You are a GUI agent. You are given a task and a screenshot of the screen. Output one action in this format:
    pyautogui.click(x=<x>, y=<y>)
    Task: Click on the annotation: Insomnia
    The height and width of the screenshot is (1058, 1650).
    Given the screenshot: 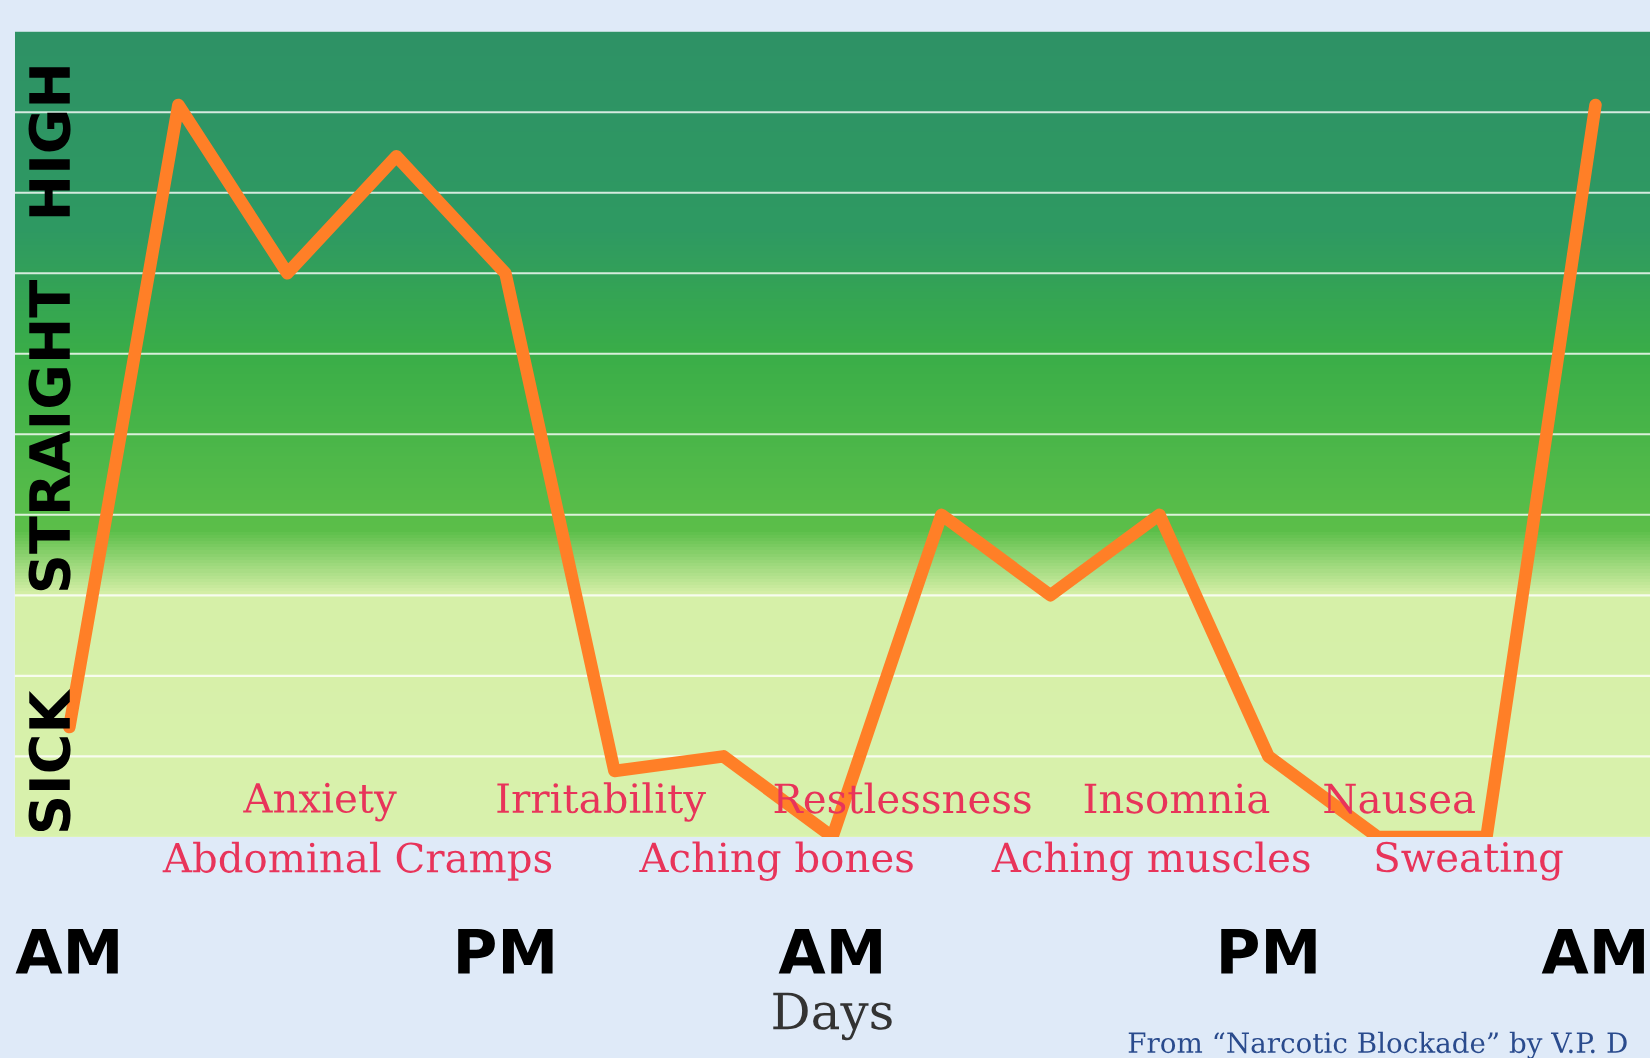 What is the action you would take?
    pyautogui.click(x=1177, y=798)
    